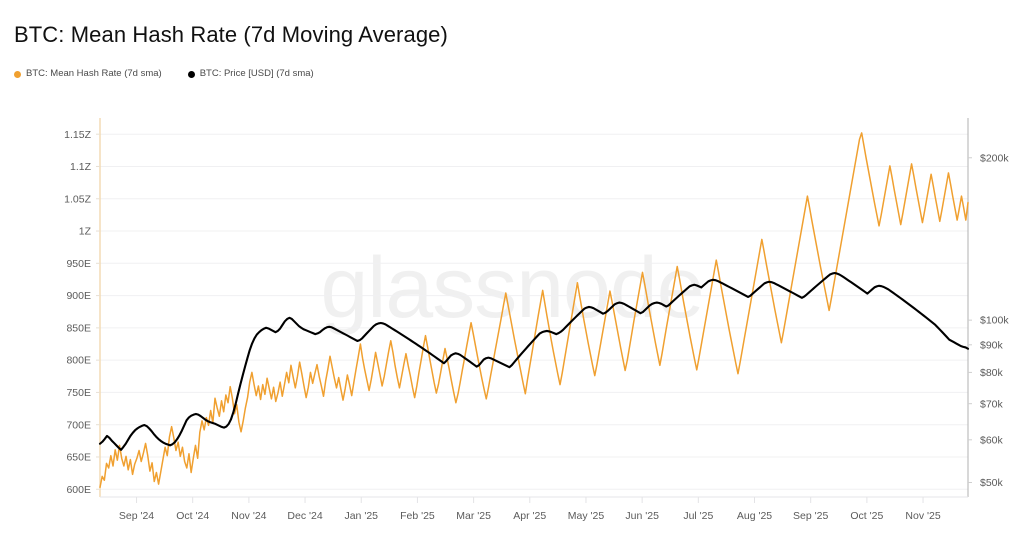 The image size is (1024, 546). What do you see at coordinates (78, 328) in the screenshot?
I see `y-left-tick-label: 850E` at bounding box center [78, 328].